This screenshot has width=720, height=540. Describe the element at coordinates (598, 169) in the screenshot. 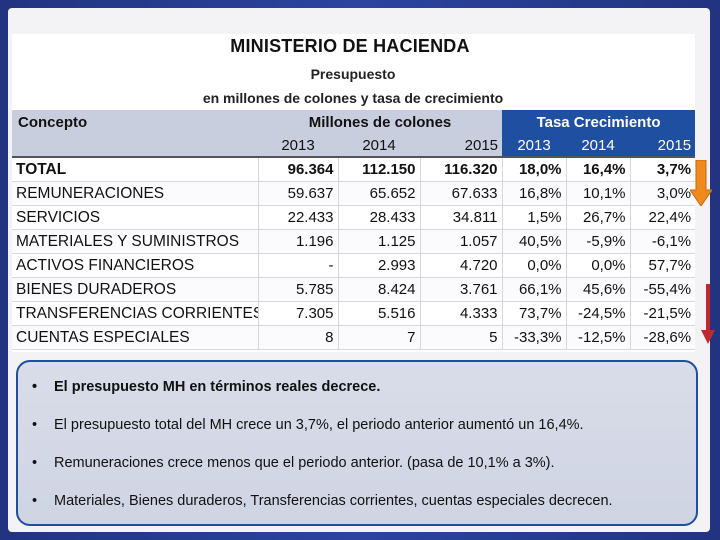

I see `cell-t2014: 16,4%` at that location.